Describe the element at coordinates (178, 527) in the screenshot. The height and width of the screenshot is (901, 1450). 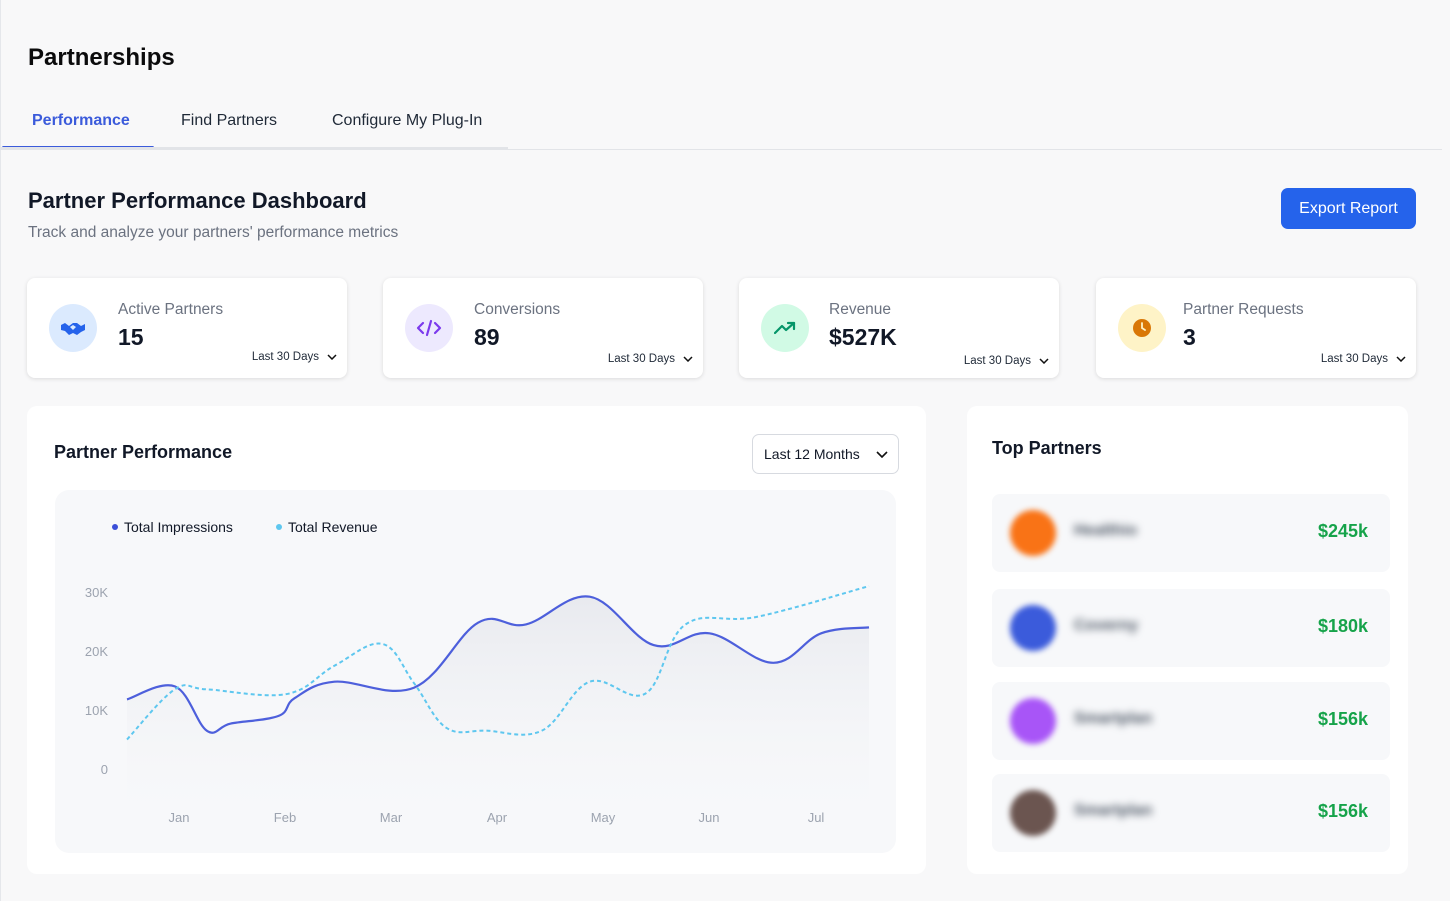
I see `legend-label: Total Impressions` at that location.